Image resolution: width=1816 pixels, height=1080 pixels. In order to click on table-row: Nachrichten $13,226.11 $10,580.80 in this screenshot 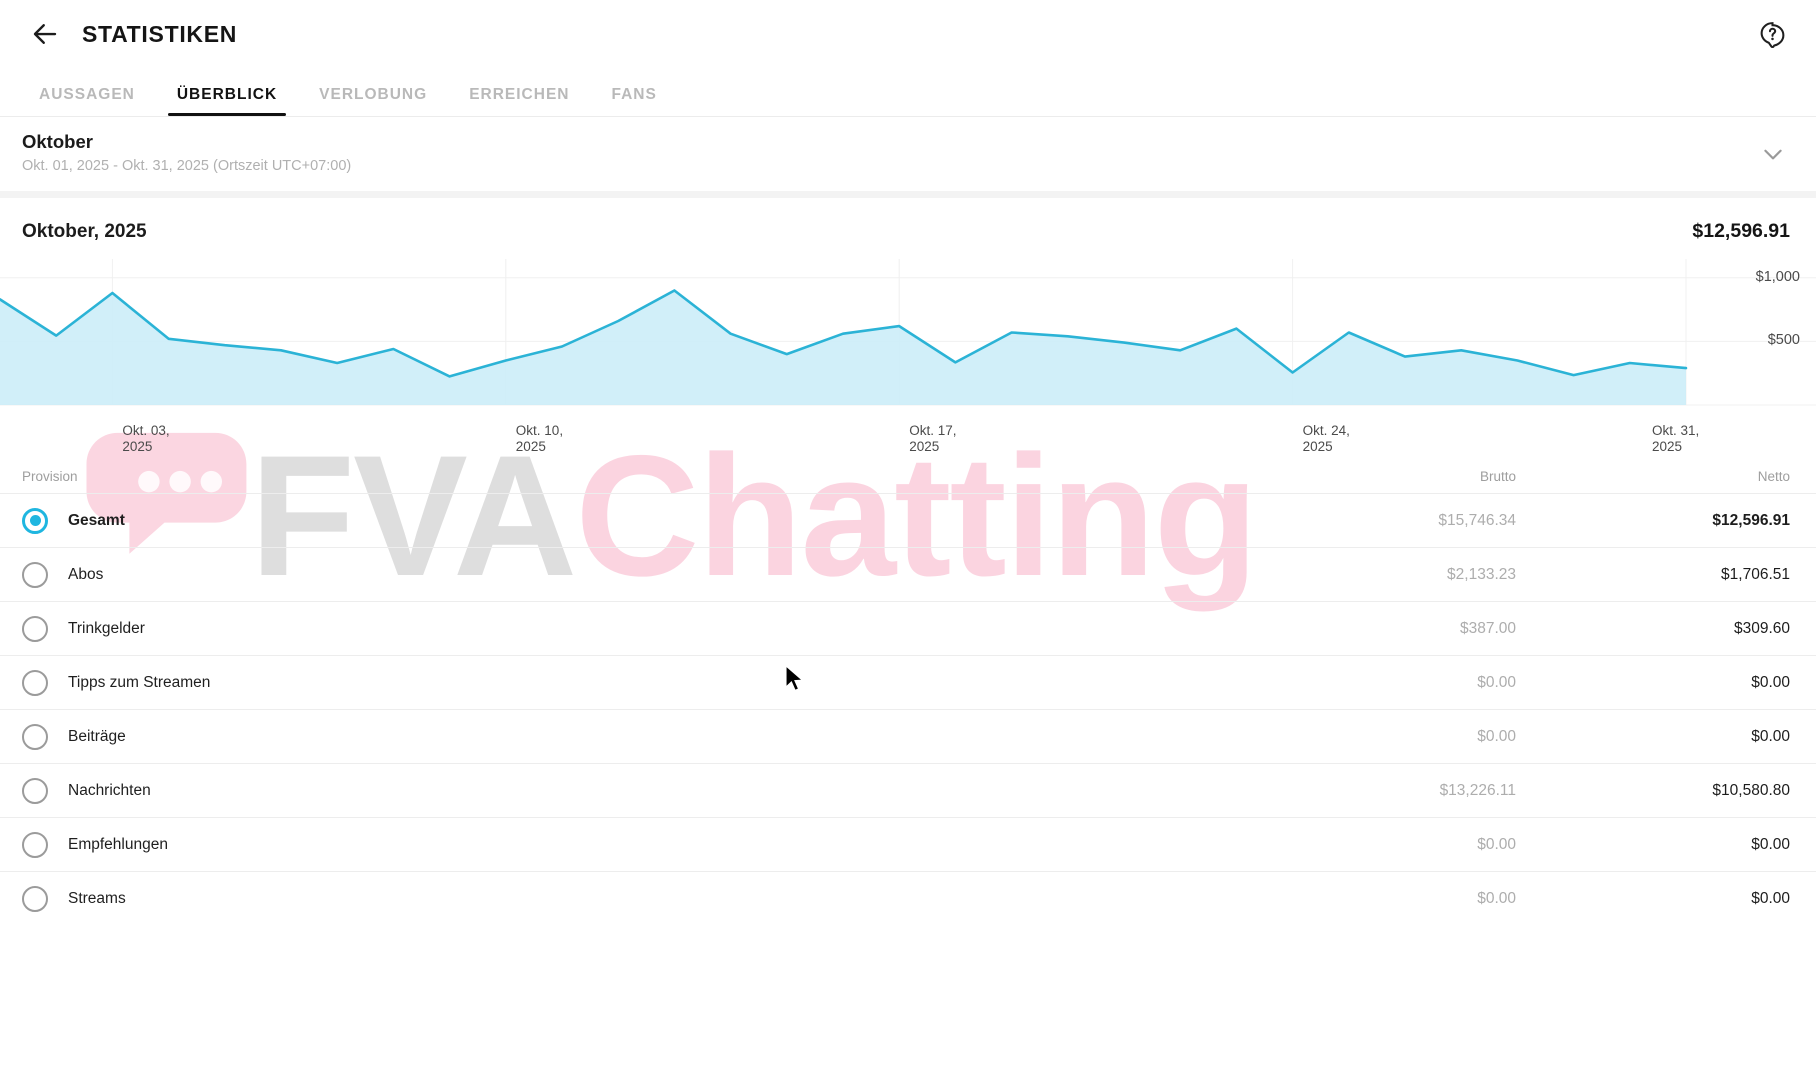, I will do `click(908, 790)`.